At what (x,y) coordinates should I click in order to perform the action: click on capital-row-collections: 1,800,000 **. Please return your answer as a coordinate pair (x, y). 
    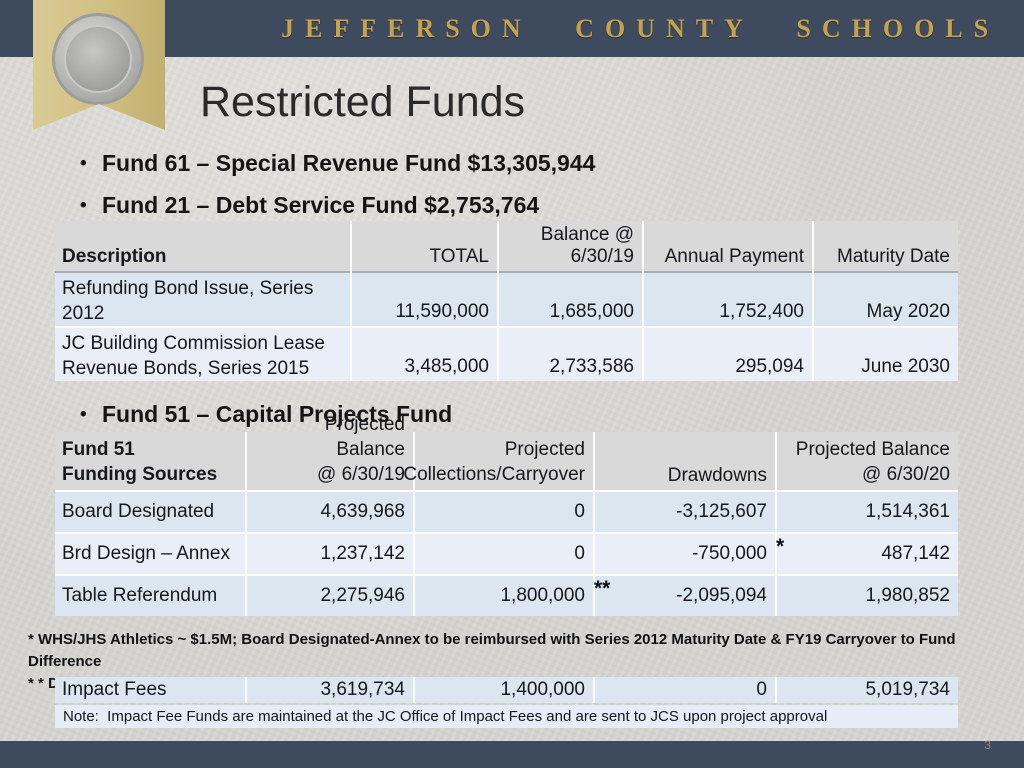
    Looking at the image, I should click on (512, 596).